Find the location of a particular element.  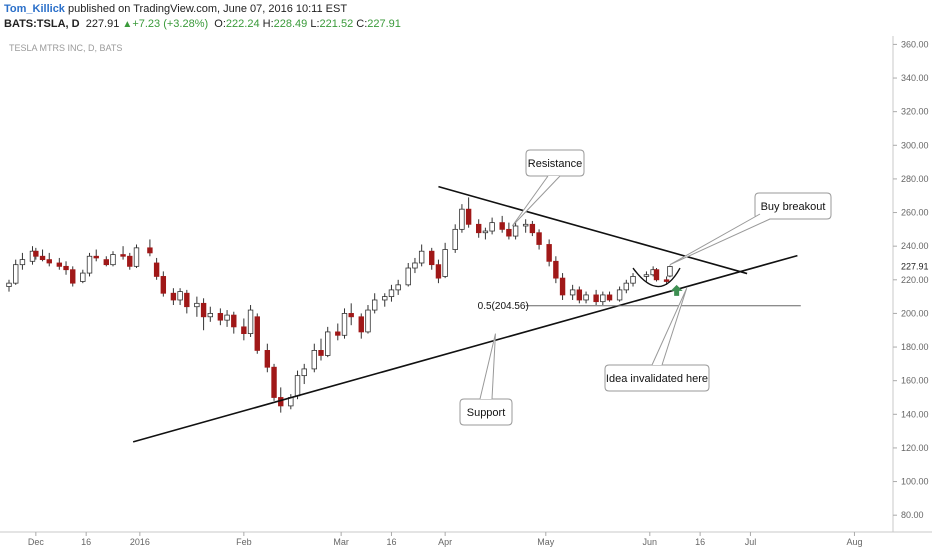

resistance-text: Resistance is located at coordinates (555, 164).